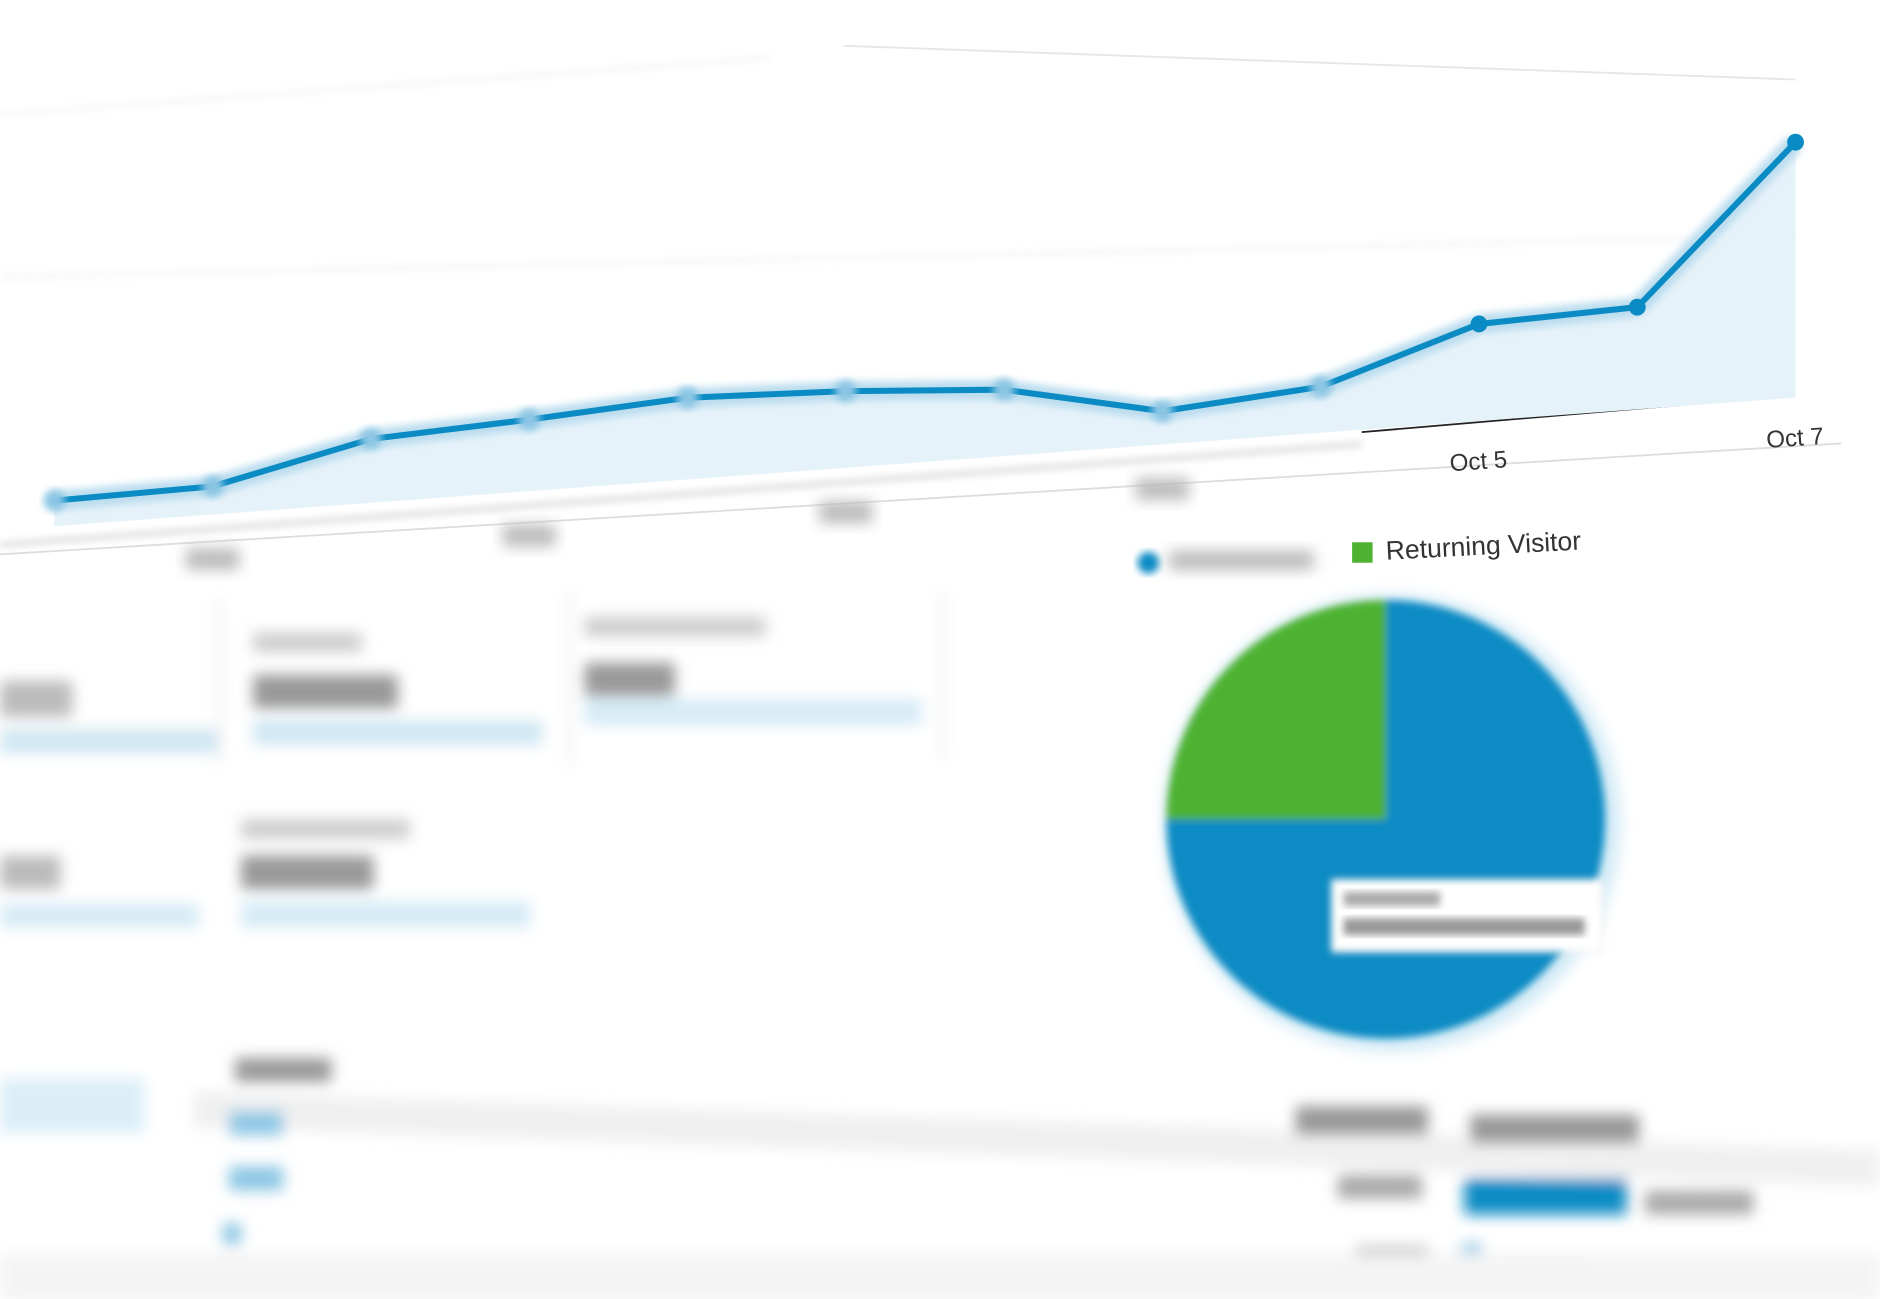 The image size is (1880, 1299). I want to click on legend-label: Returning Visitor, so click(1483, 546).